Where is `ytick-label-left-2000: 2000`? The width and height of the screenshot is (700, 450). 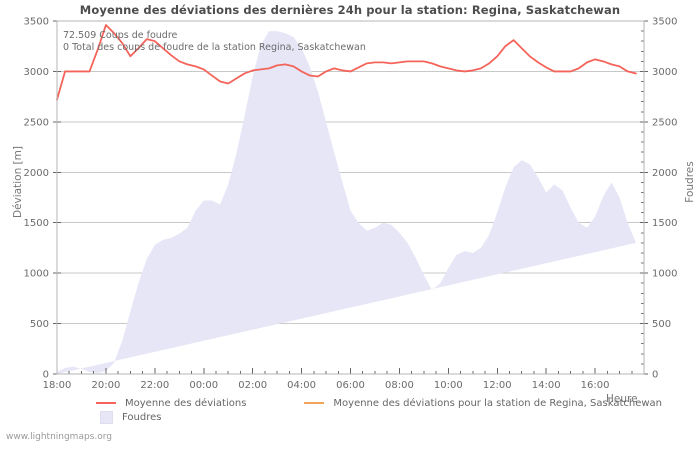
ytick-label-left-2000: 2000 is located at coordinates (36, 173).